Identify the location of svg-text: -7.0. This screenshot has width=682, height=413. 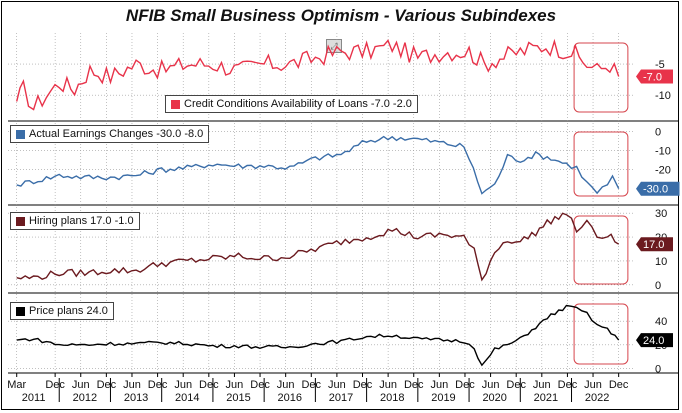
(652, 78).